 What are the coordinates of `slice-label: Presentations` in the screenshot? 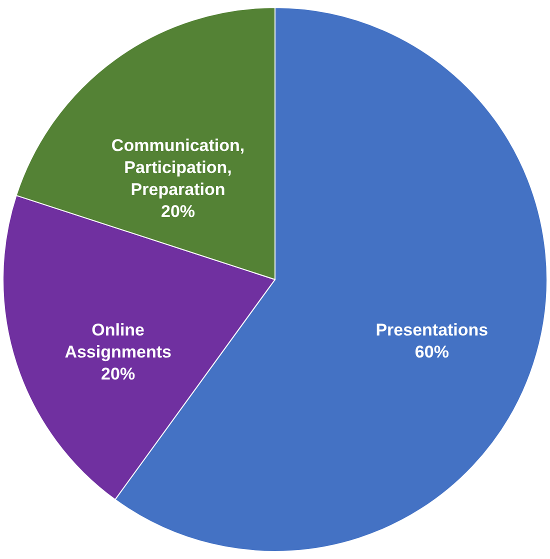 It's located at (432, 330).